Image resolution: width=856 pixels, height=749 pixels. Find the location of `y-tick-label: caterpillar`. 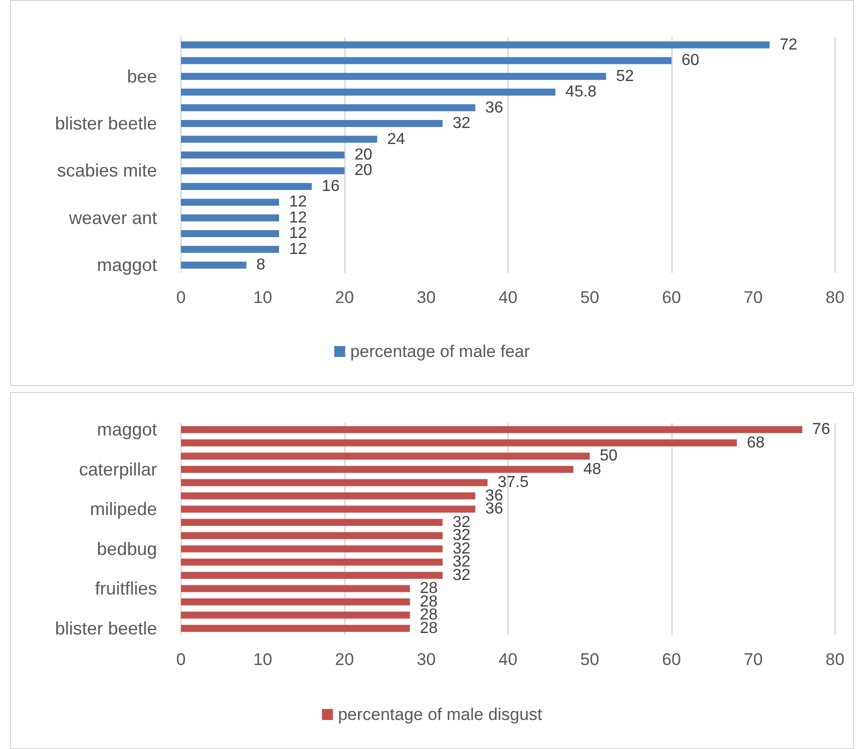

y-tick-label: caterpillar is located at coordinates (118, 469).